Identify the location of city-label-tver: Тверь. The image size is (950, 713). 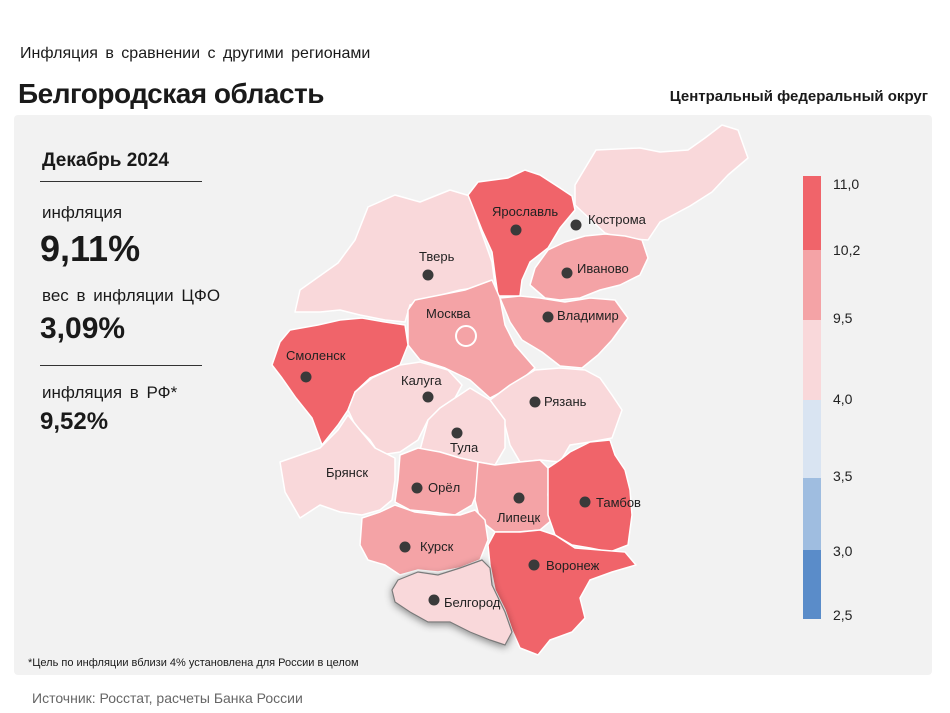
(437, 256).